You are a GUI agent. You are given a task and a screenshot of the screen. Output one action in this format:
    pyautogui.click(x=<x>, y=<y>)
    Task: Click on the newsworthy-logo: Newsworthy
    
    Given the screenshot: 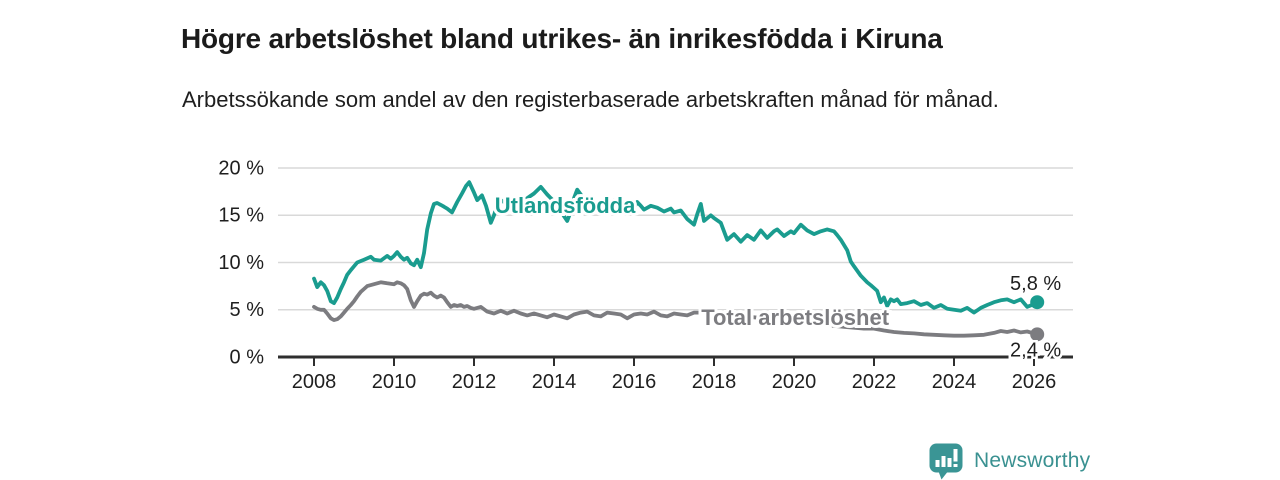 What is the action you would take?
    pyautogui.click(x=1009, y=461)
    